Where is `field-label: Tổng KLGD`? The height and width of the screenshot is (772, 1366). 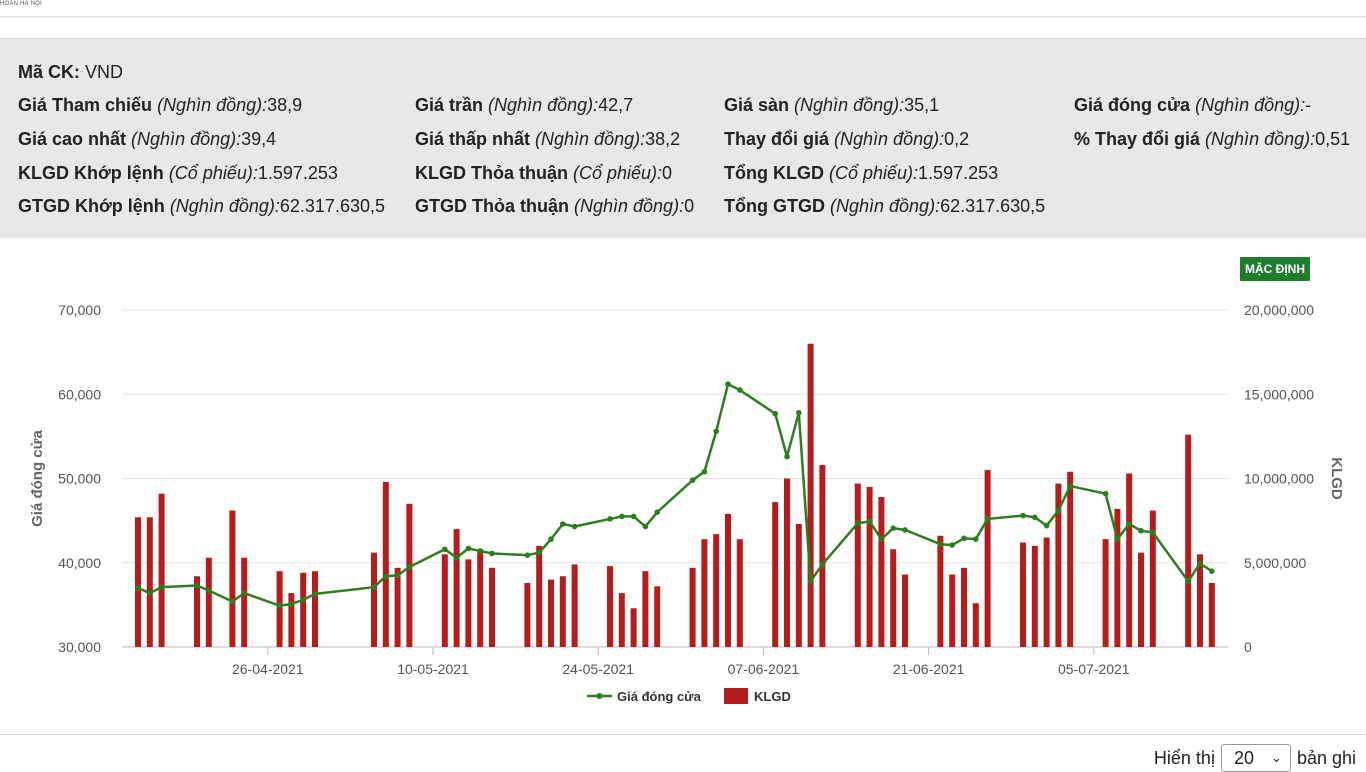 field-label: Tổng KLGD is located at coordinates (774, 173).